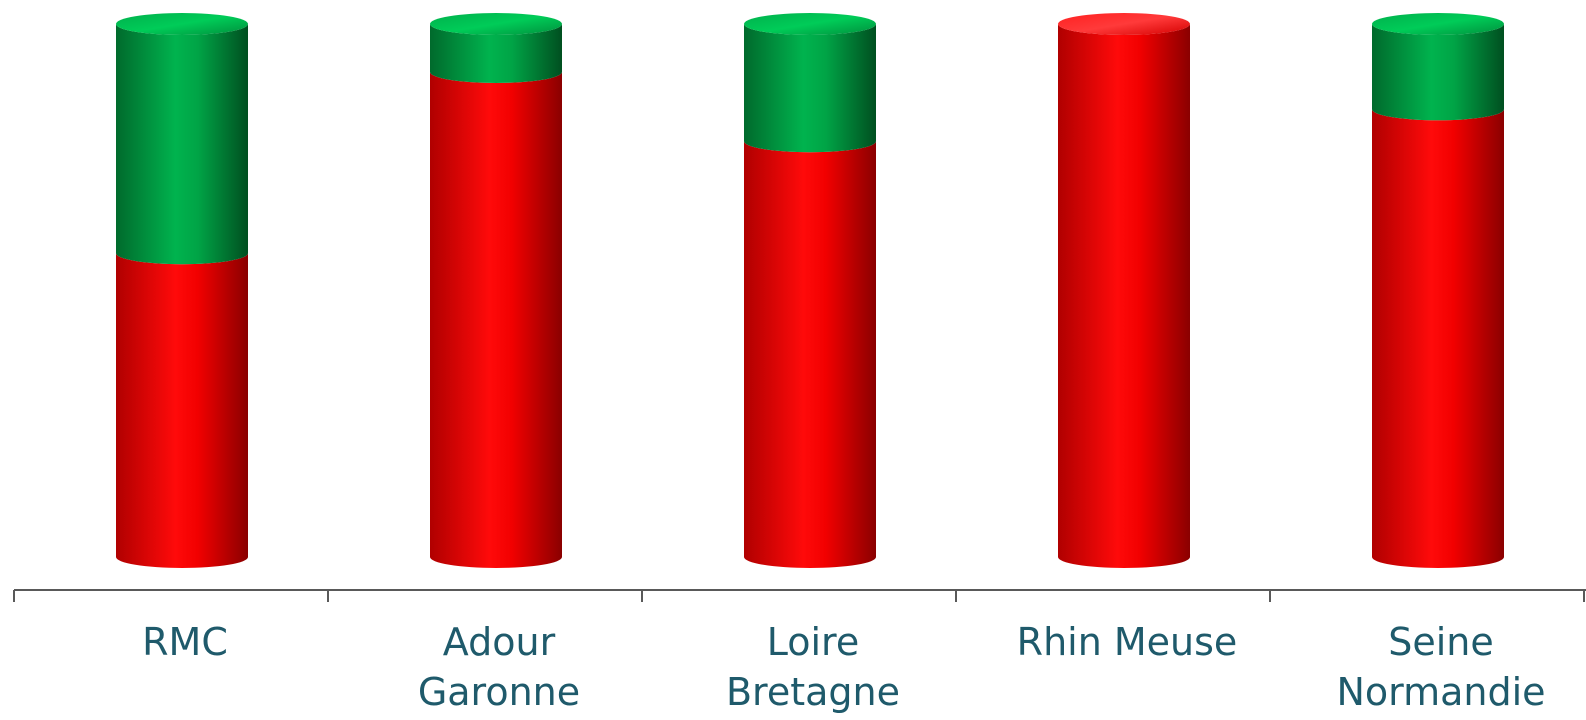  What do you see at coordinates (813, 667) in the screenshot?
I see `x-tick-label: Loire Bretagne` at bounding box center [813, 667].